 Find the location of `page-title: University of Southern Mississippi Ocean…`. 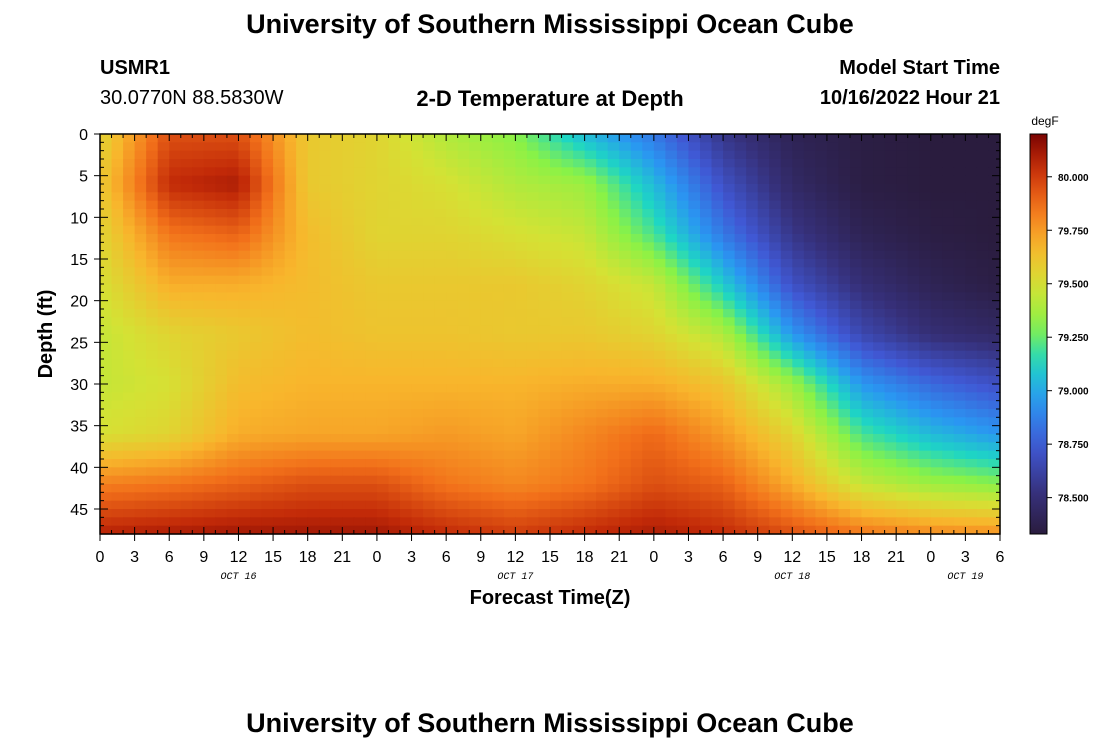

page-title: University of Southern Mississippi Ocean… is located at coordinates (550, 24).